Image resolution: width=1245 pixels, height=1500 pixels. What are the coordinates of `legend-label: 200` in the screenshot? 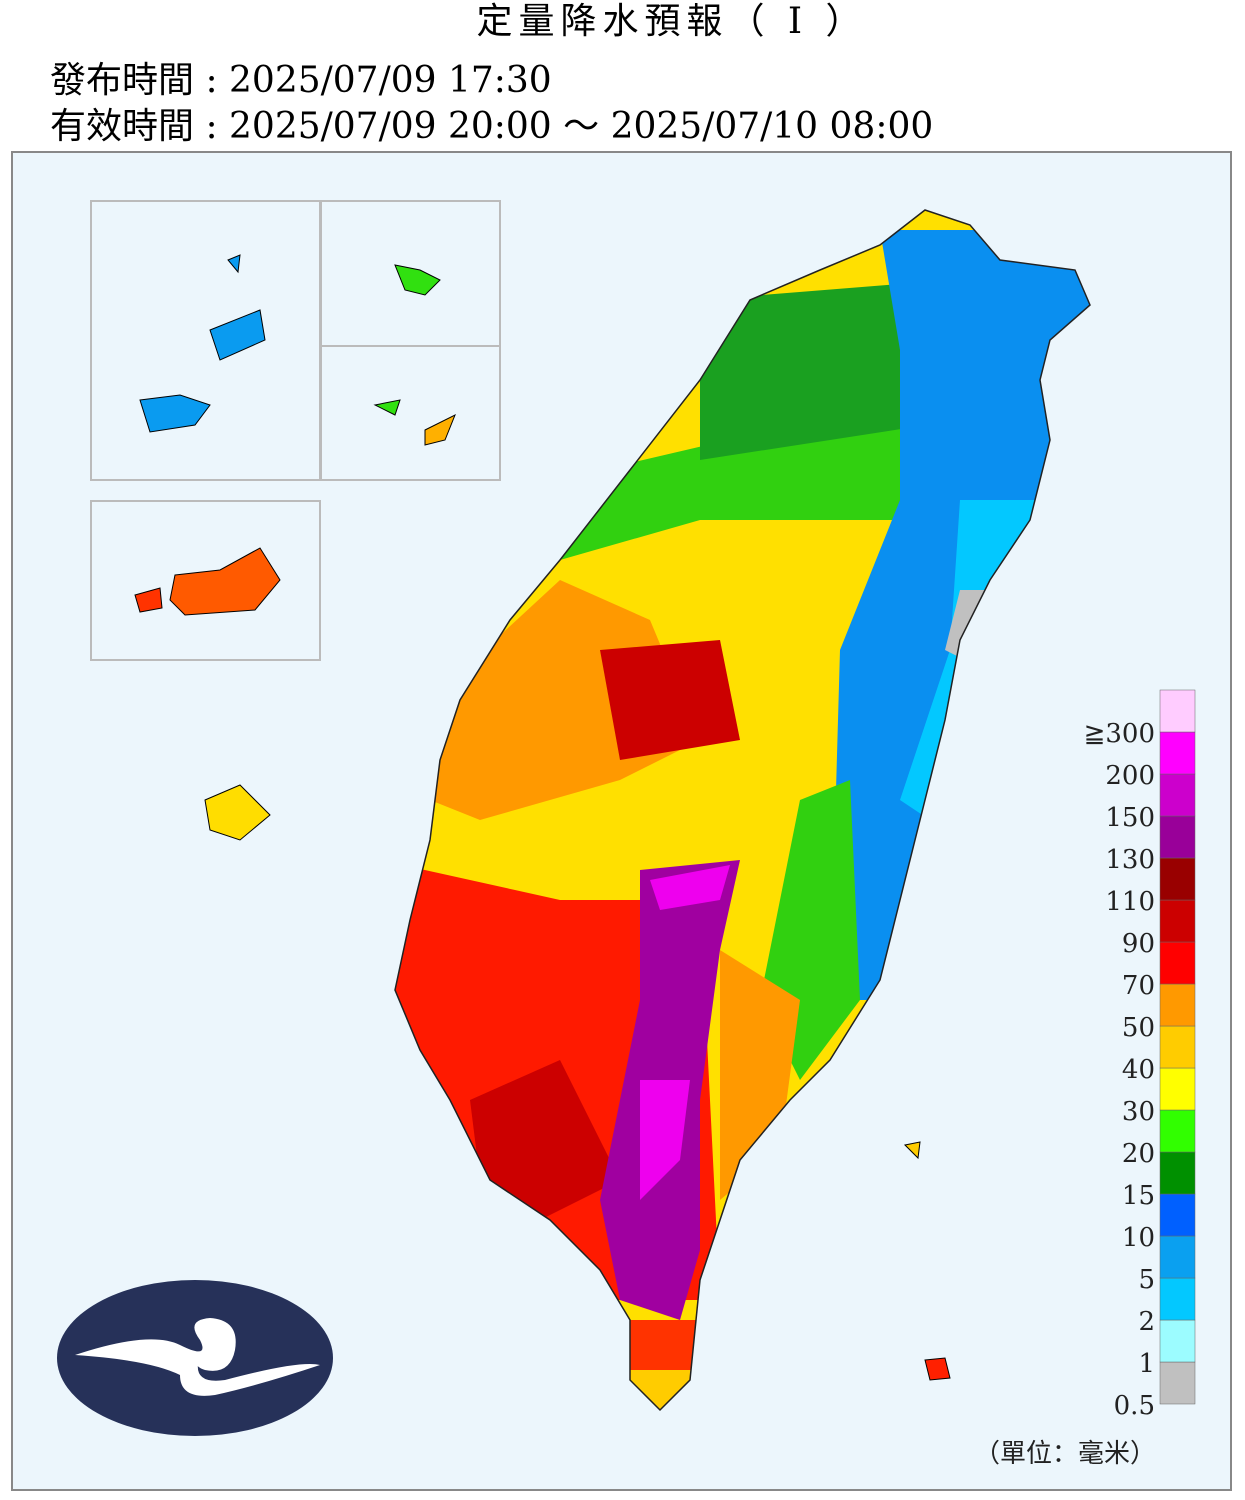 It's located at (1130, 776).